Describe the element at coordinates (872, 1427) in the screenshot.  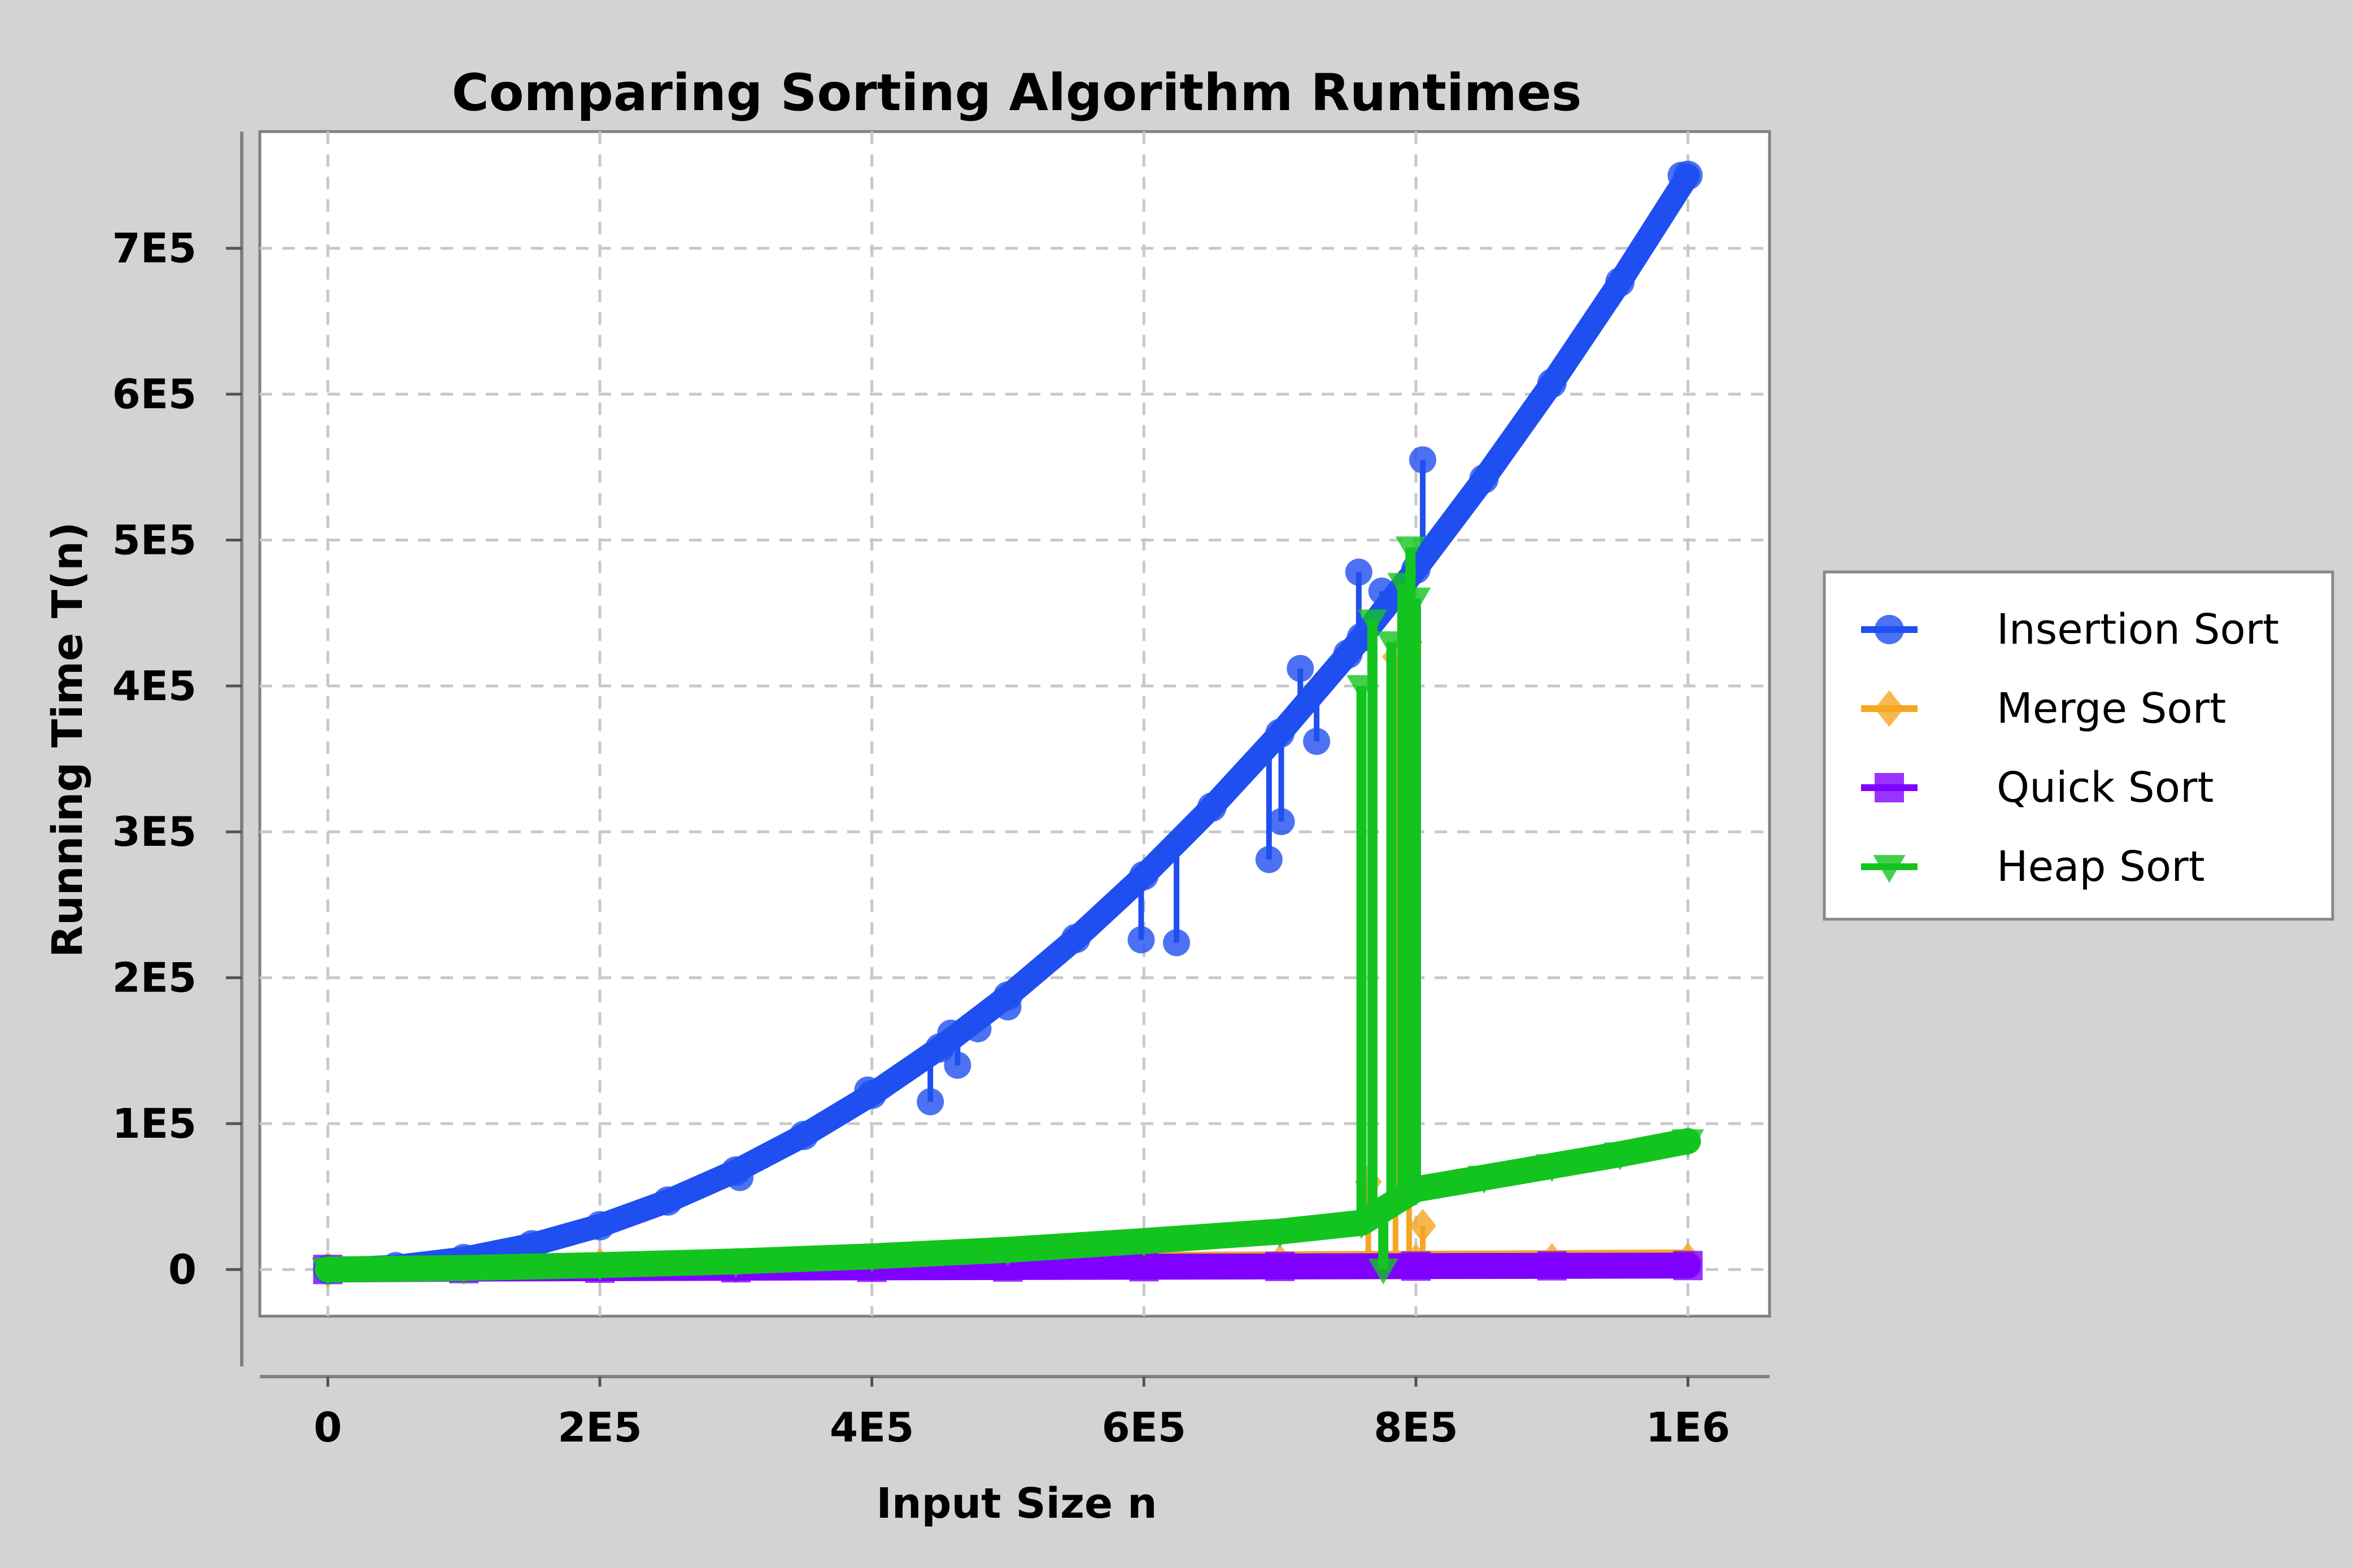
I see `x-tick-label: 4E5` at that location.